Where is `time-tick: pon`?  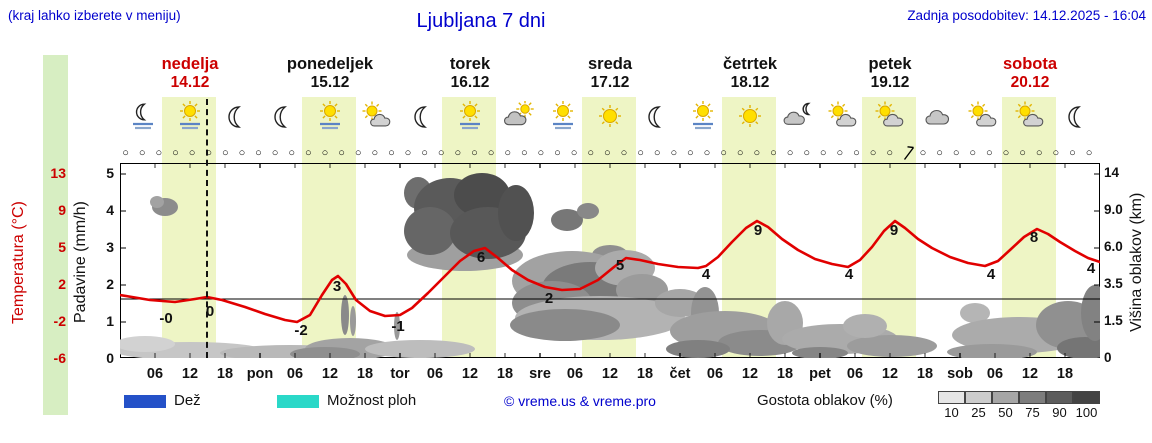
time-tick: pon is located at coordinates (260, 374).